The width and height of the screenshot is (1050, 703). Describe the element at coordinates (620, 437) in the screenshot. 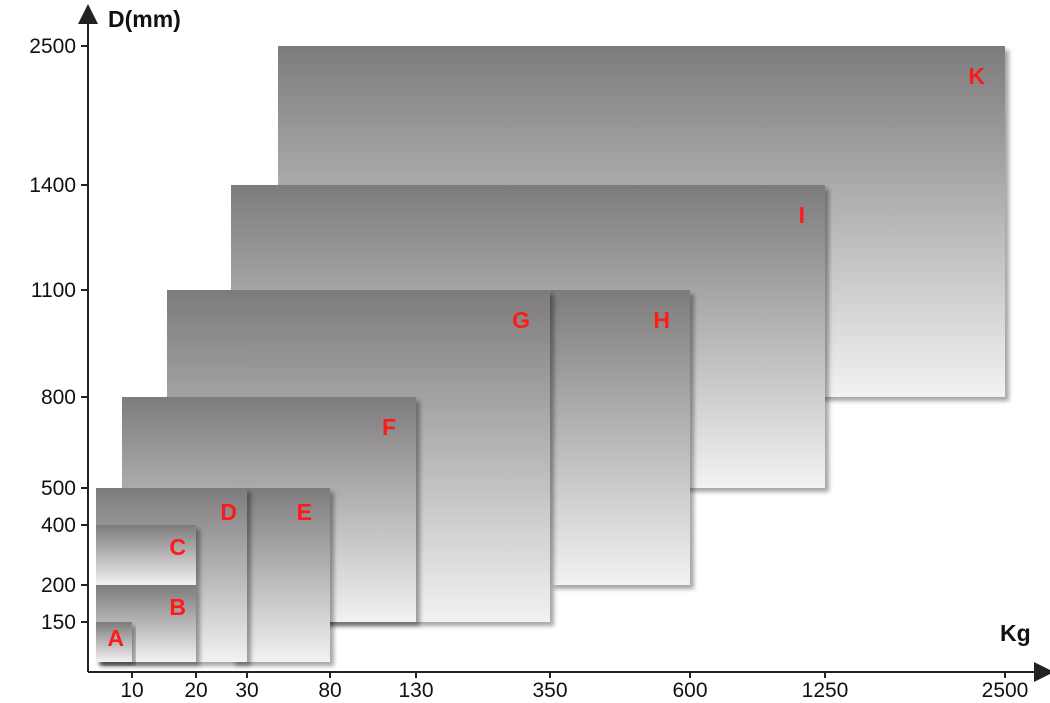

I see `box-h` at that location.